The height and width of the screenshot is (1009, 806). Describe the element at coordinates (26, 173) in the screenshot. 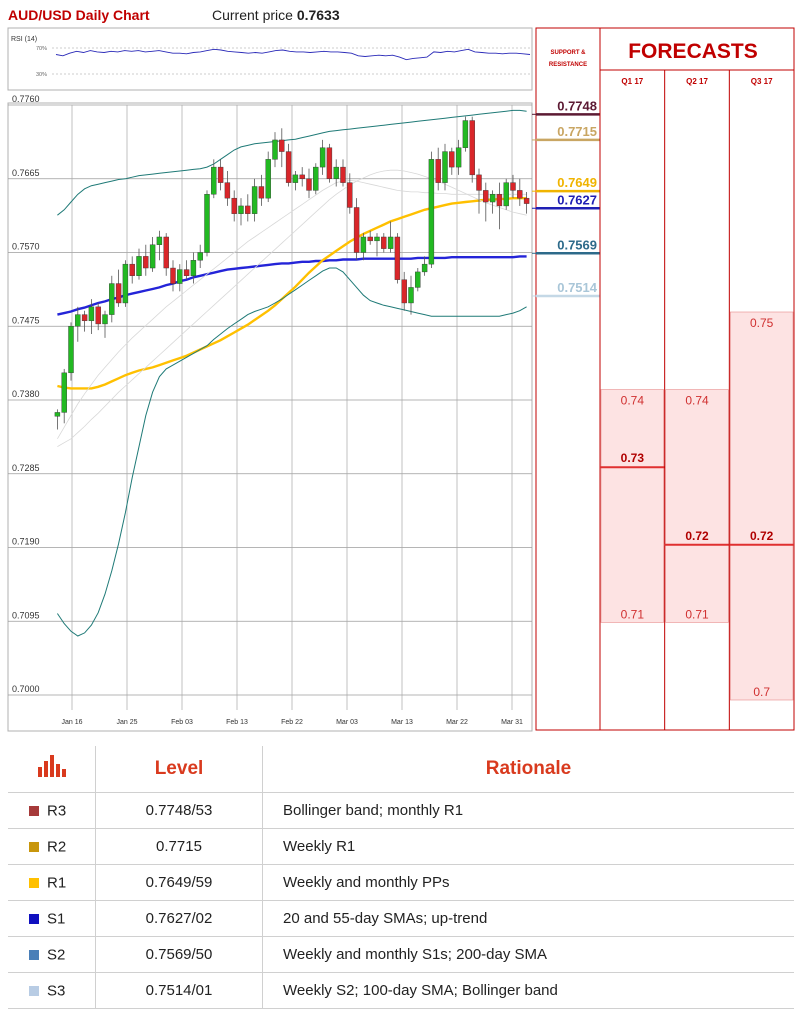

I see `y-tick-label: 0.7665` at that location.